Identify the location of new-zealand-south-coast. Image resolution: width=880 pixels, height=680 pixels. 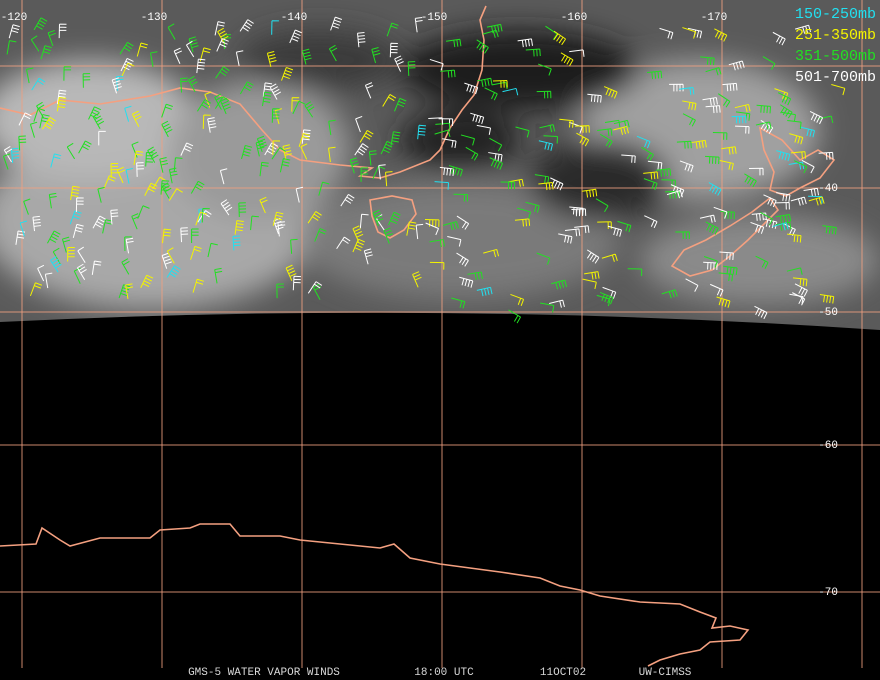
(725, 236).